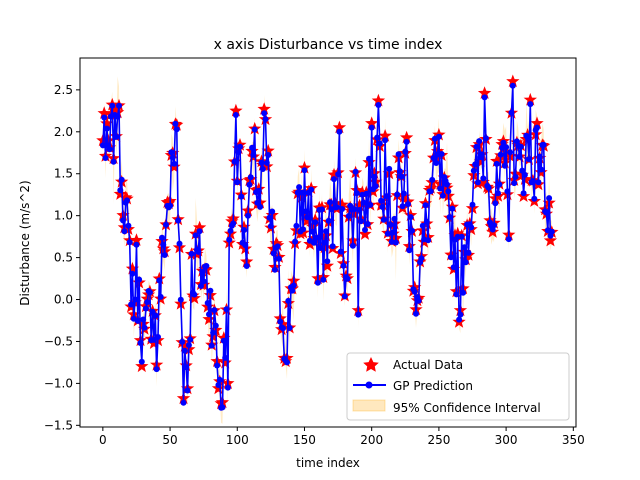  What do you see at coordinates (63, 300) in the screenshot?
I see `y-tick-label: 0.0` at bounding box center [63, 300].